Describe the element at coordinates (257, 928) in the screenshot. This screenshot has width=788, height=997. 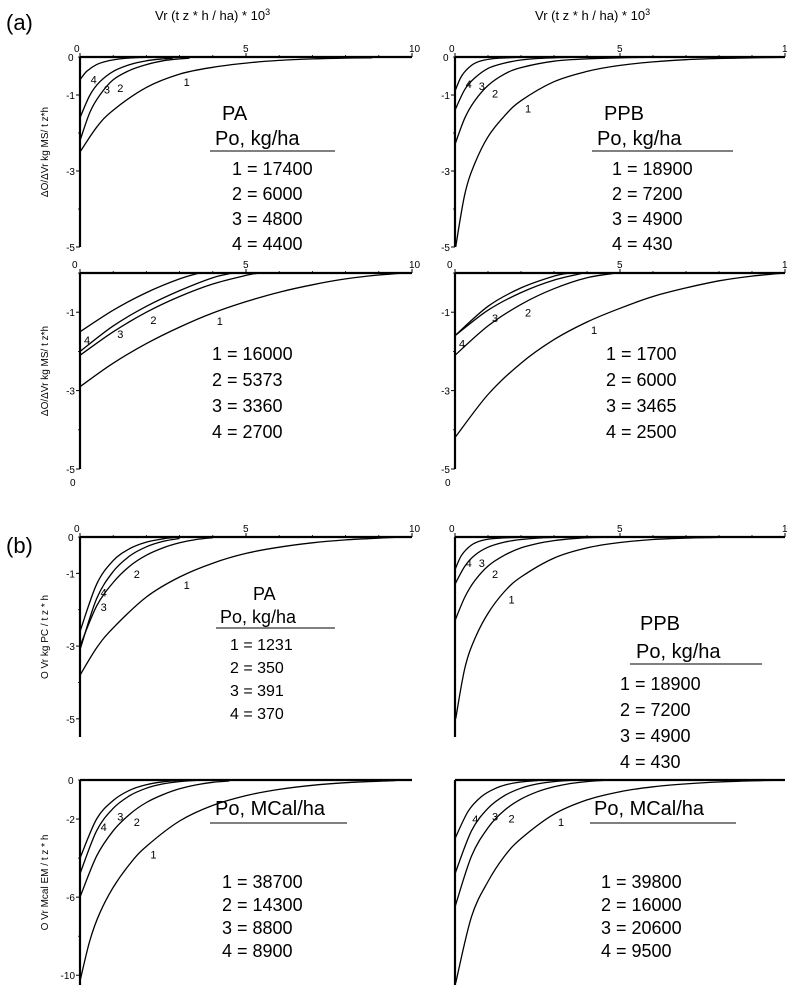
I see `legend-entry-3: 3 = 8800` at that location.